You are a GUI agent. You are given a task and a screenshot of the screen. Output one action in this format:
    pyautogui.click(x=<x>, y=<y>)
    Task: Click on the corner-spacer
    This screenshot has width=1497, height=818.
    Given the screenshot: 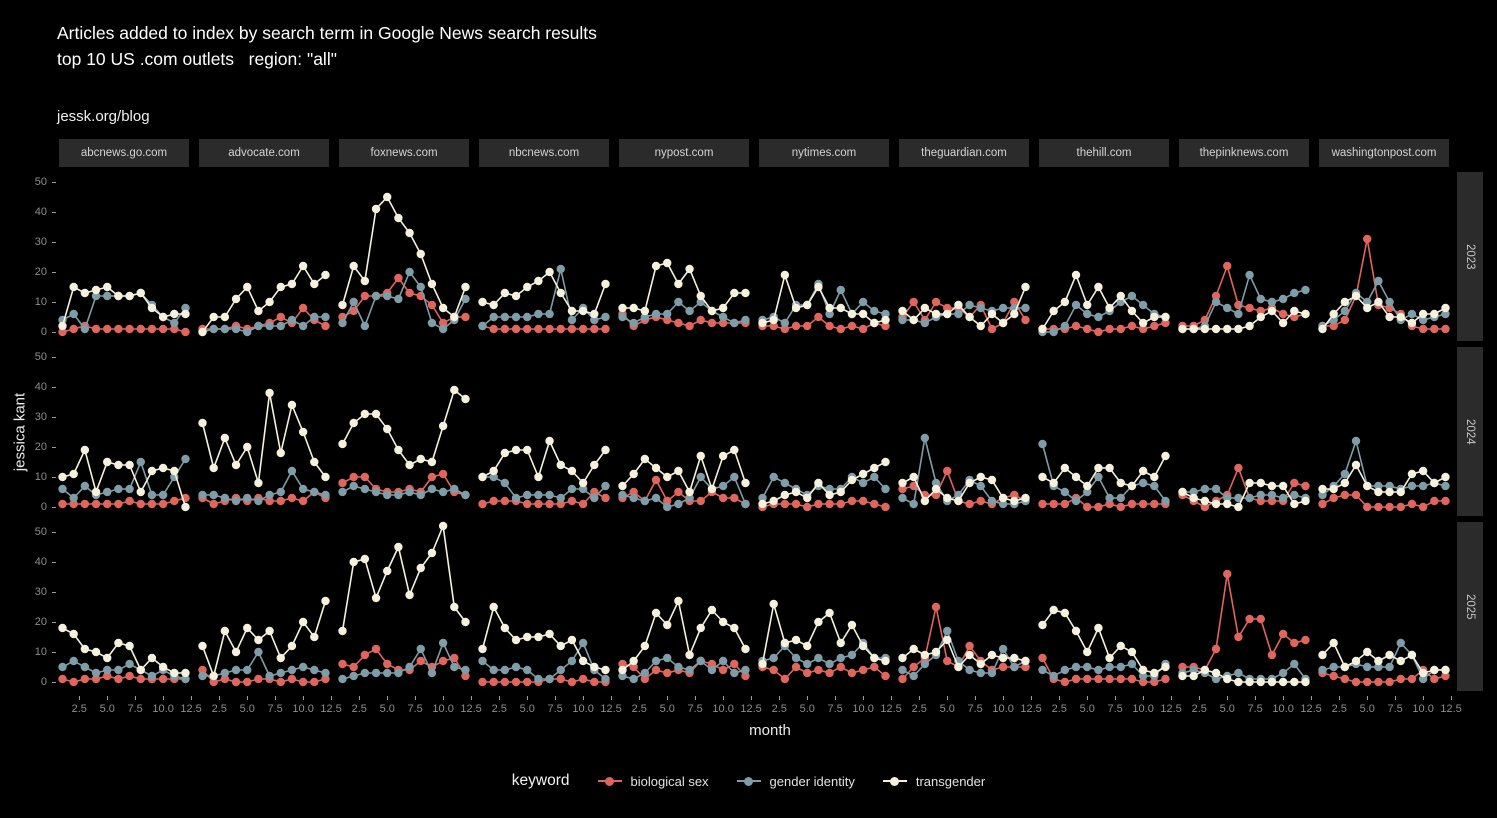 What is the action you would take?
    pyautogui.click(x=1470, y=153)
    